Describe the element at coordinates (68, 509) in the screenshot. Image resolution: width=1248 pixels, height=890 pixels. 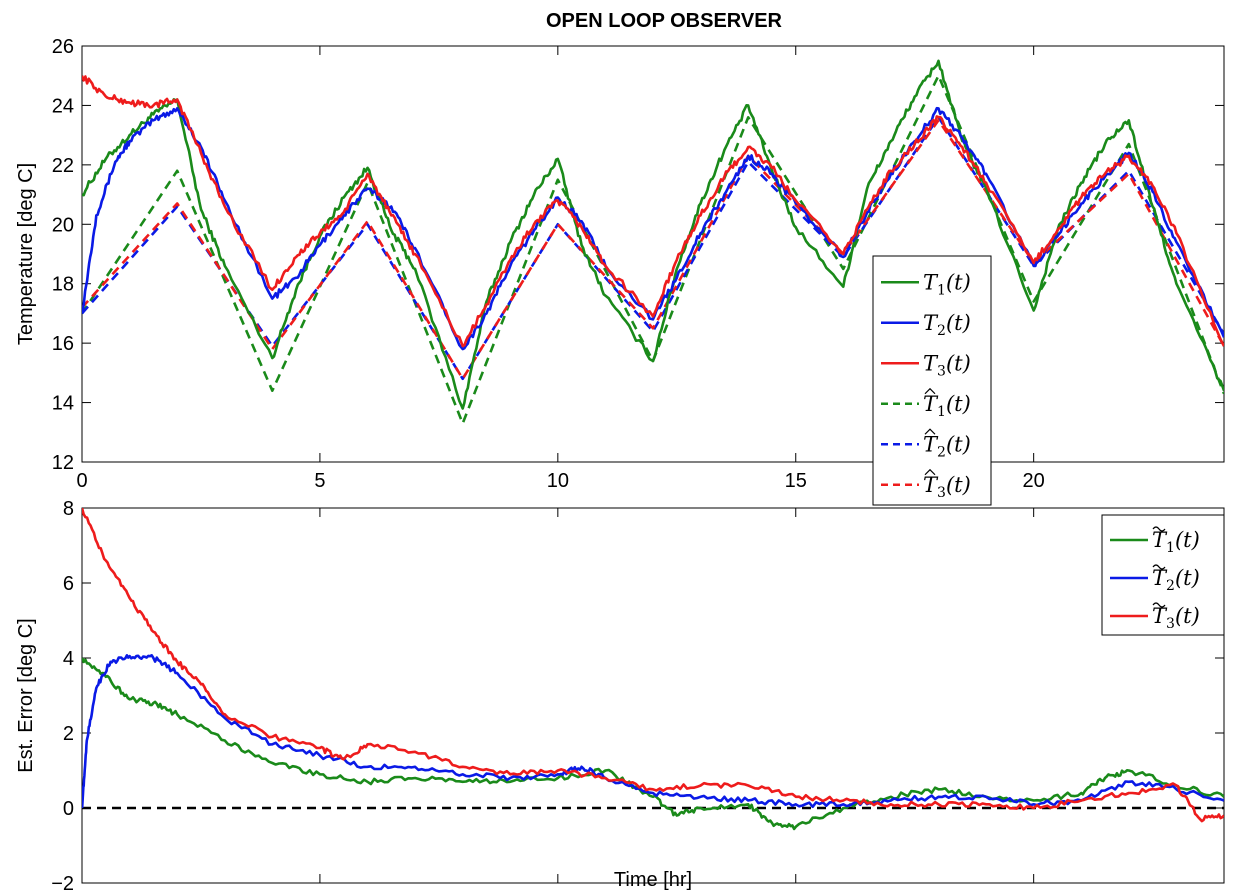
I see `y-tick-label: 8` at that location.